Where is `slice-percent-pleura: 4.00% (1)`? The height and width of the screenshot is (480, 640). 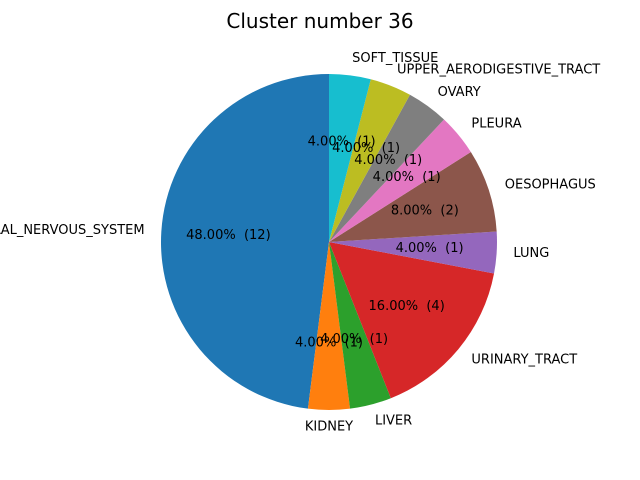 slice-percent-pleura: 4.00% (1) is located at coordinates (407, 177).